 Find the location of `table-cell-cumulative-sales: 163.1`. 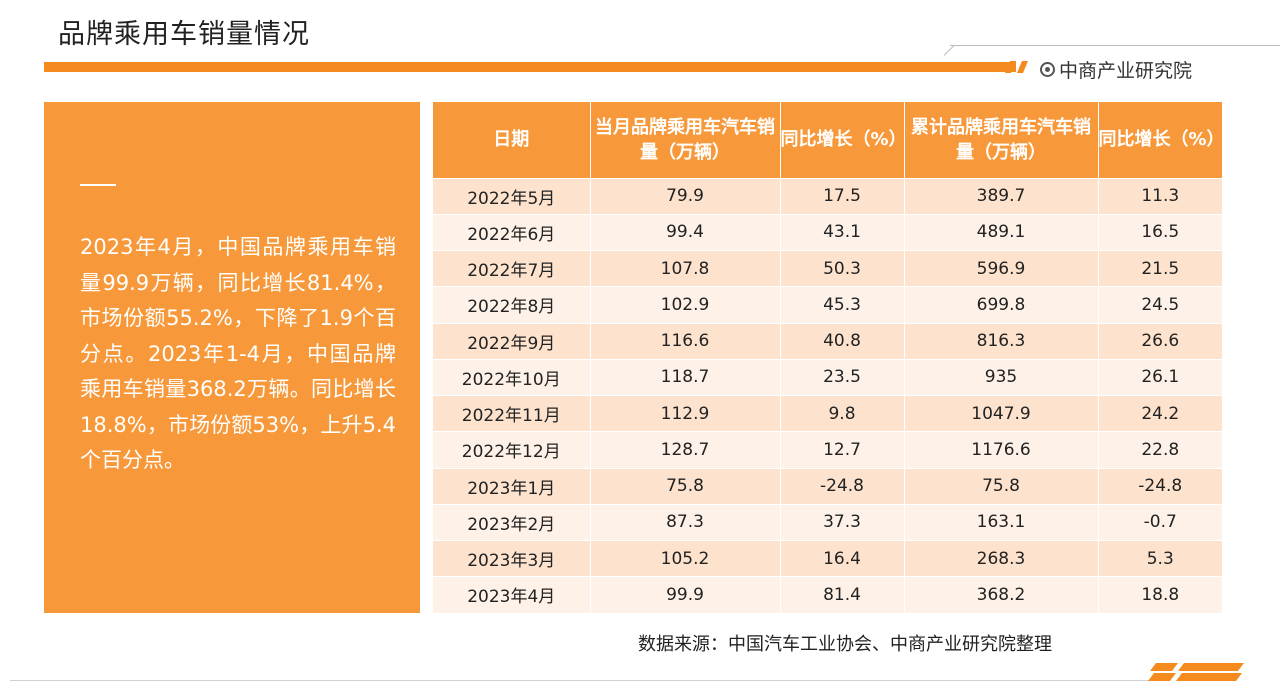

table-cell-cumulative-sales: 163.1 is located at coordinates (1001, 523).